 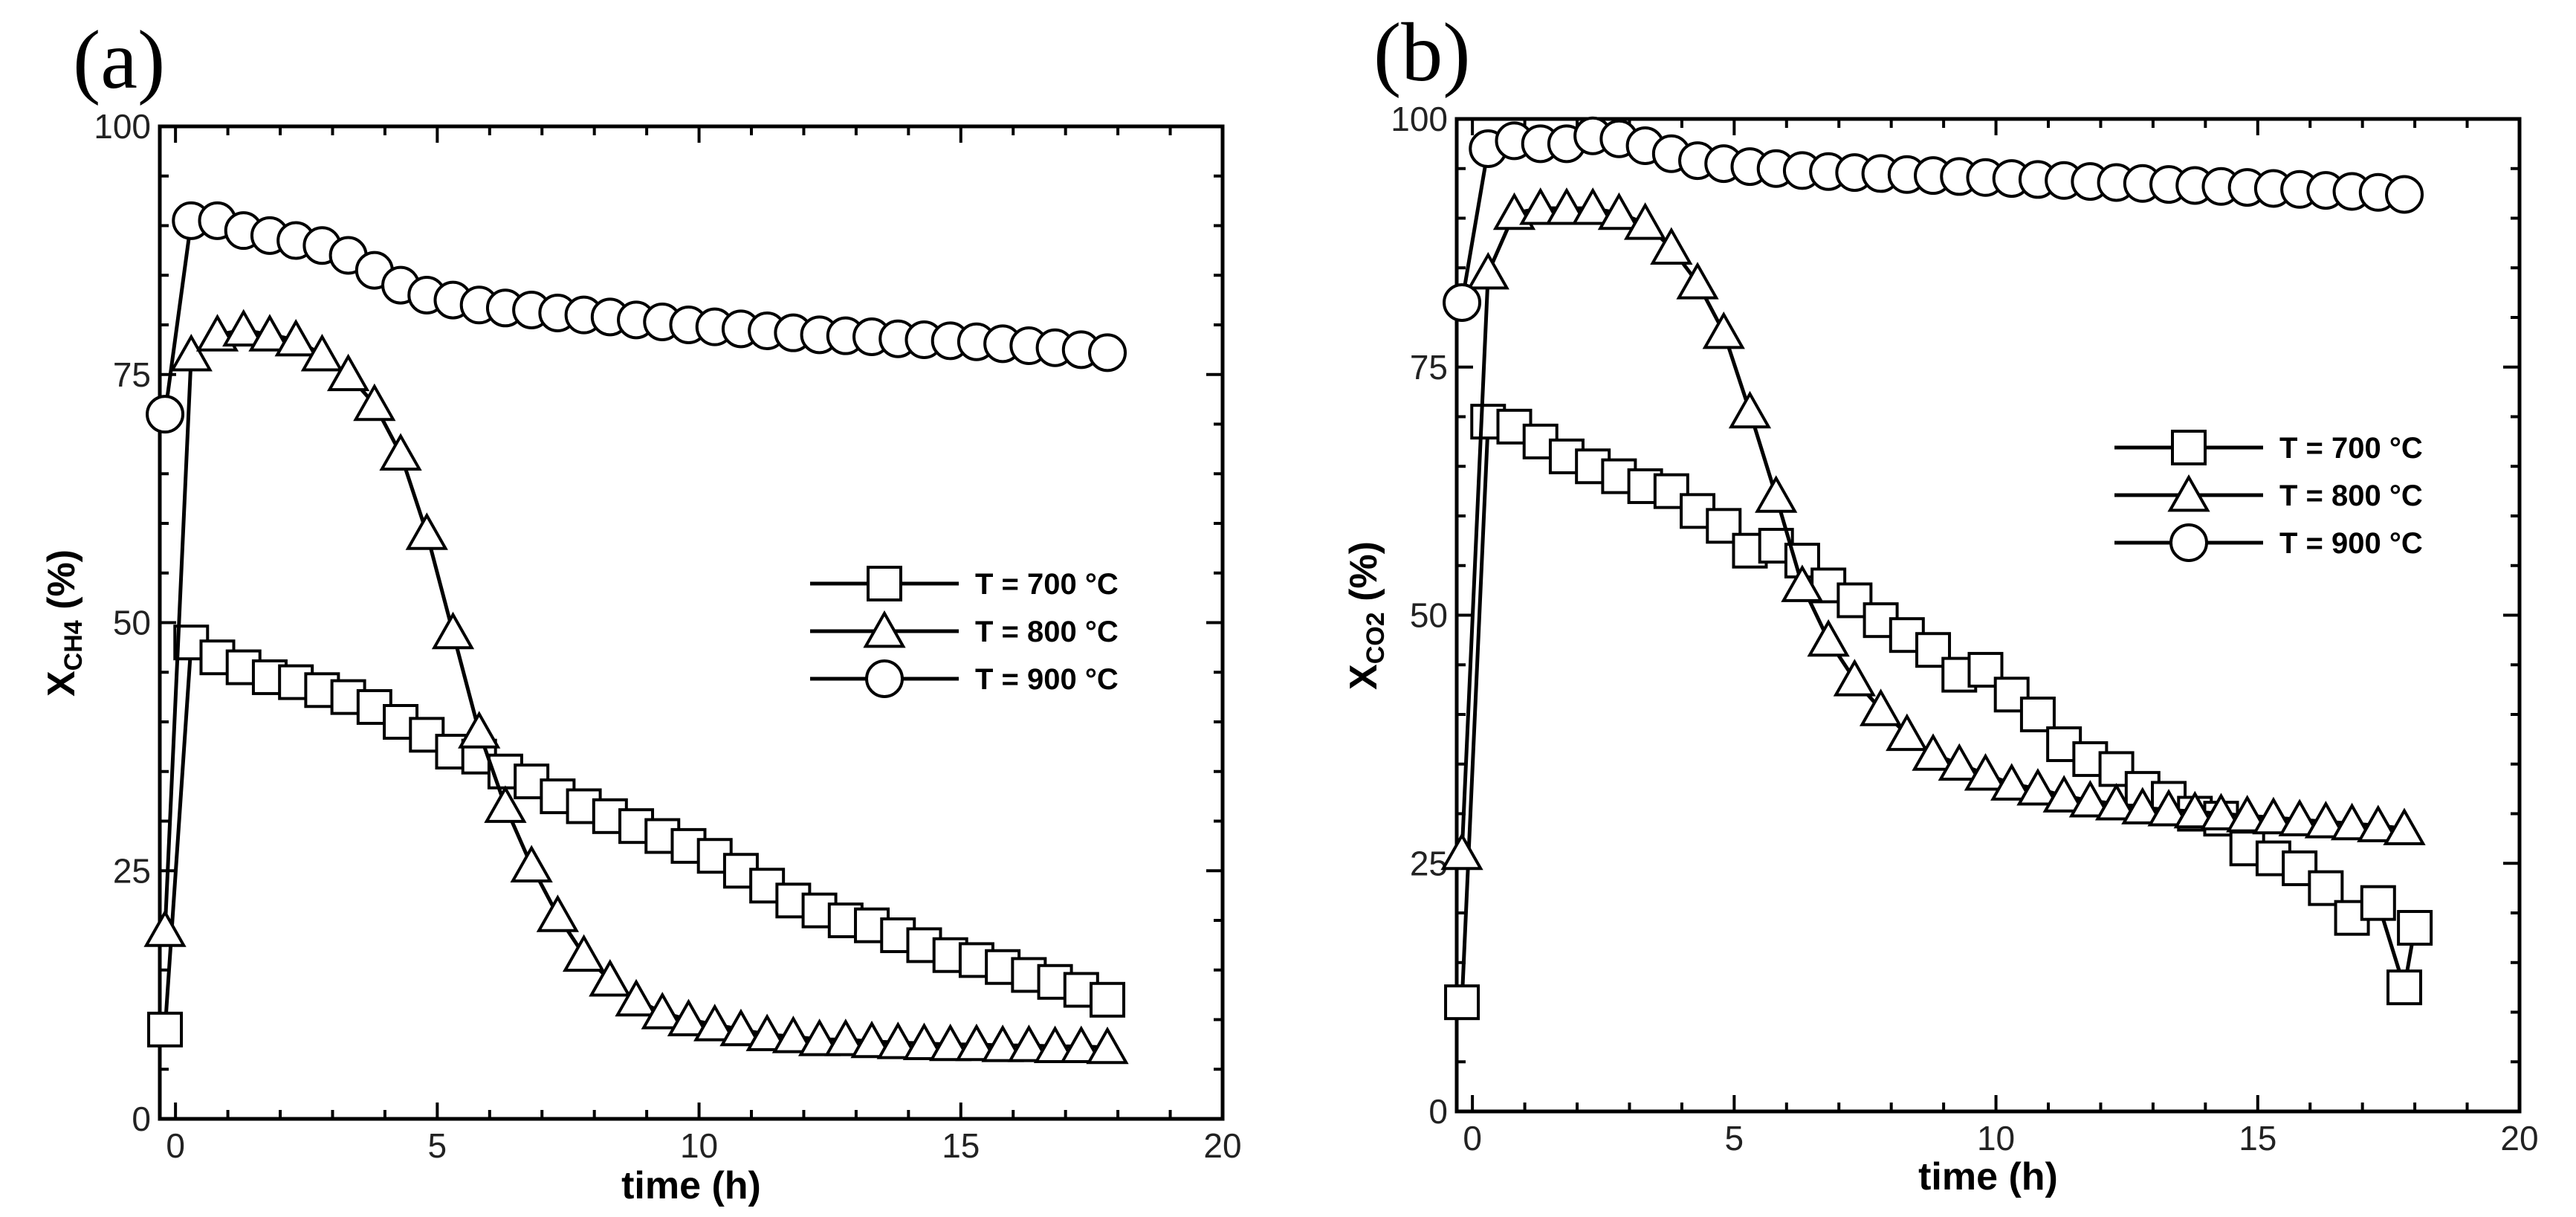 What do you see at coordinates (1438, 1111) in the screenshot?
I see `y-tick-label: 0` at bounding box center [1438, 1111].